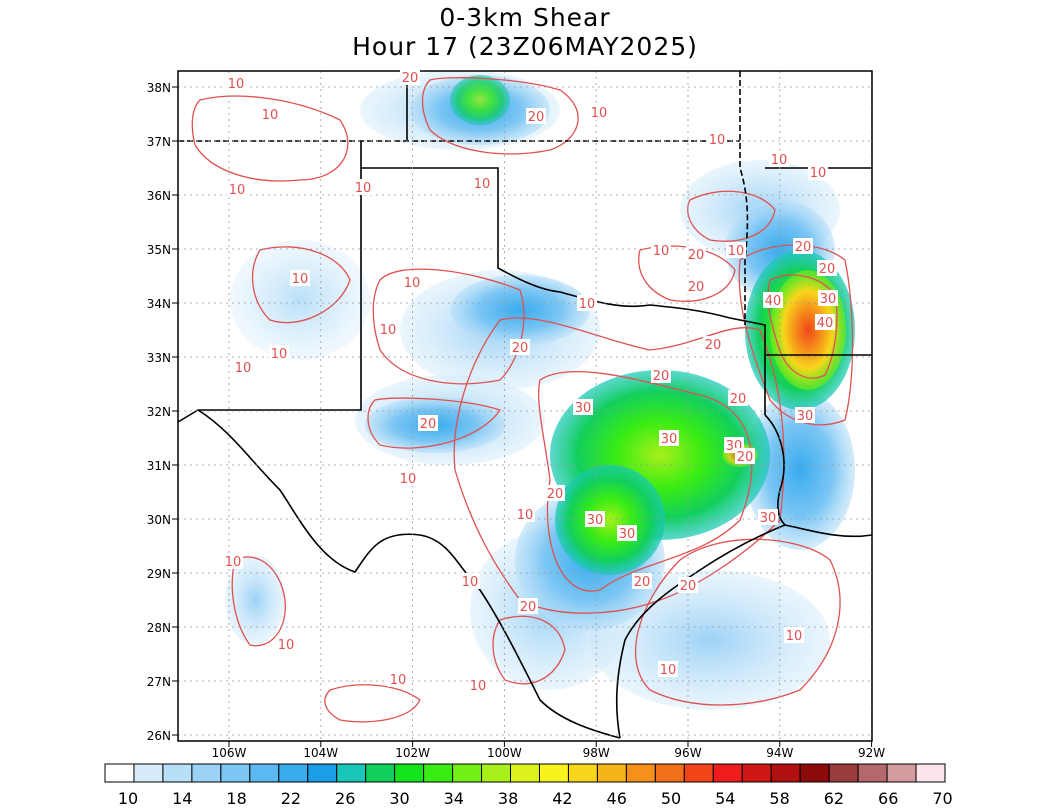 The width and height of the screenshot is (1050, 812). What do you see at coordinates (596, 753) in the screenshot?
I see `lon-label: 98W` at bounding box center [596, 753].